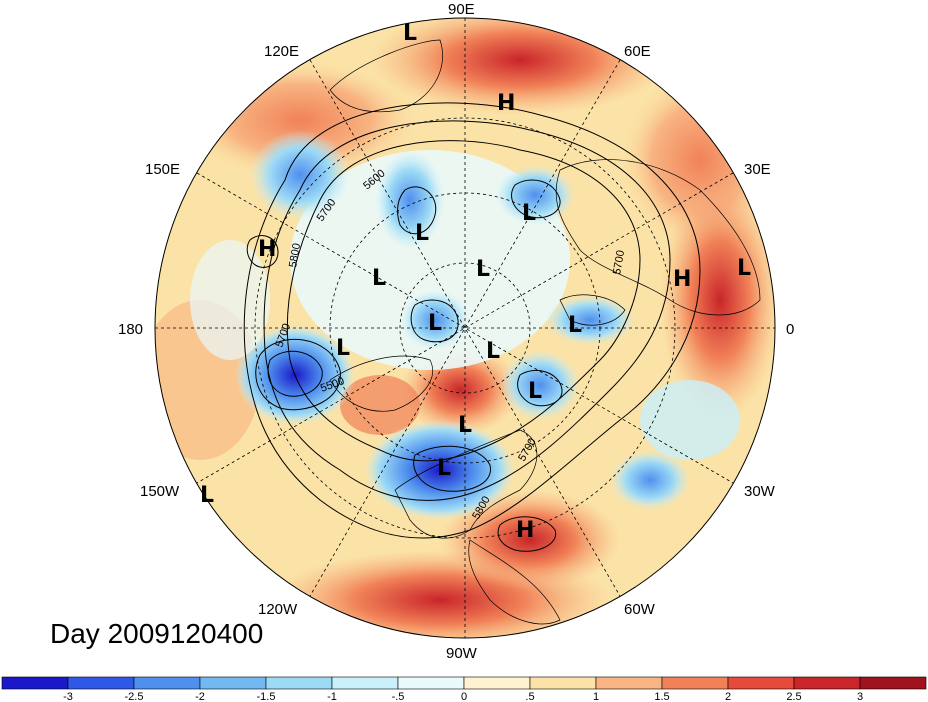 Image resolution: width=928 pixels, height=702 pixels. I want to click on colorbar-tick-label: -1, so click(332, 696).